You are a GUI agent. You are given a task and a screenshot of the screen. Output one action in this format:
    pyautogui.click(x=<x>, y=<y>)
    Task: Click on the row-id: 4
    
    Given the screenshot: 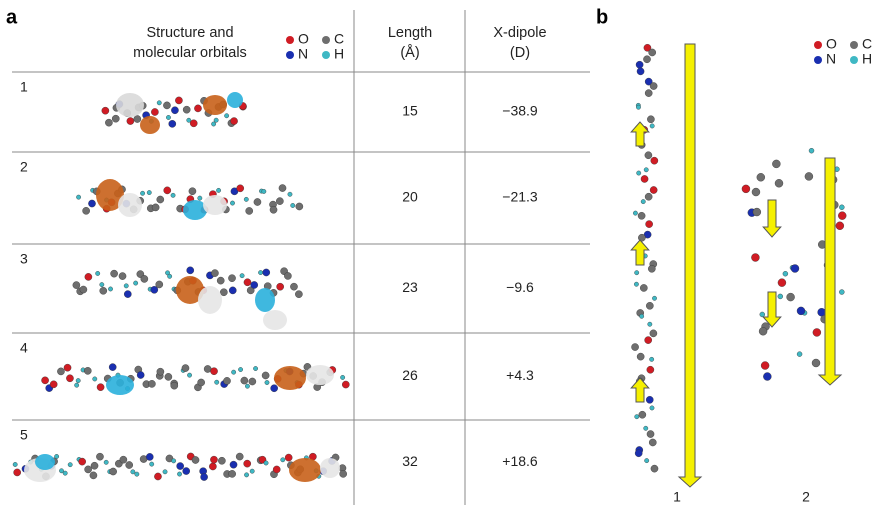 What is the action you would take?
    pyautogui.click(x=24, y=348)
    